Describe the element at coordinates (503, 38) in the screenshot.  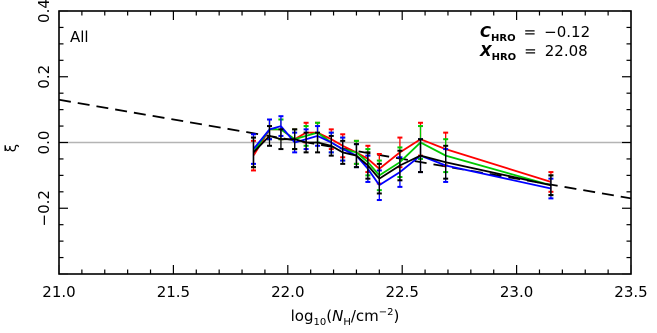
I see `annotation-c-hro-sub: HRO` at that location.